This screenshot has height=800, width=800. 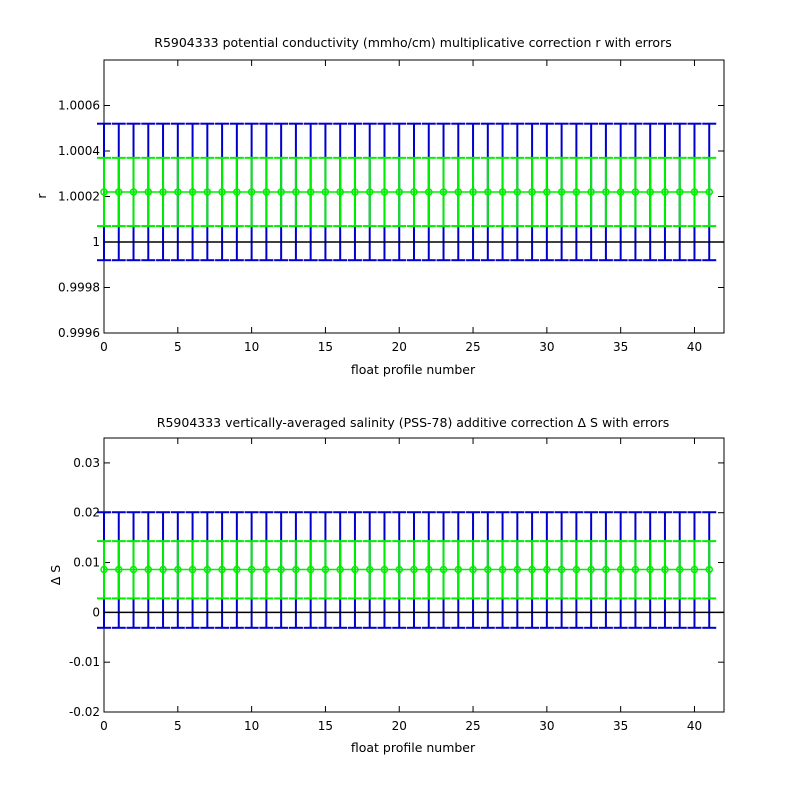 I want to click on y-tick-label: 0, so click(x=96, y=612).